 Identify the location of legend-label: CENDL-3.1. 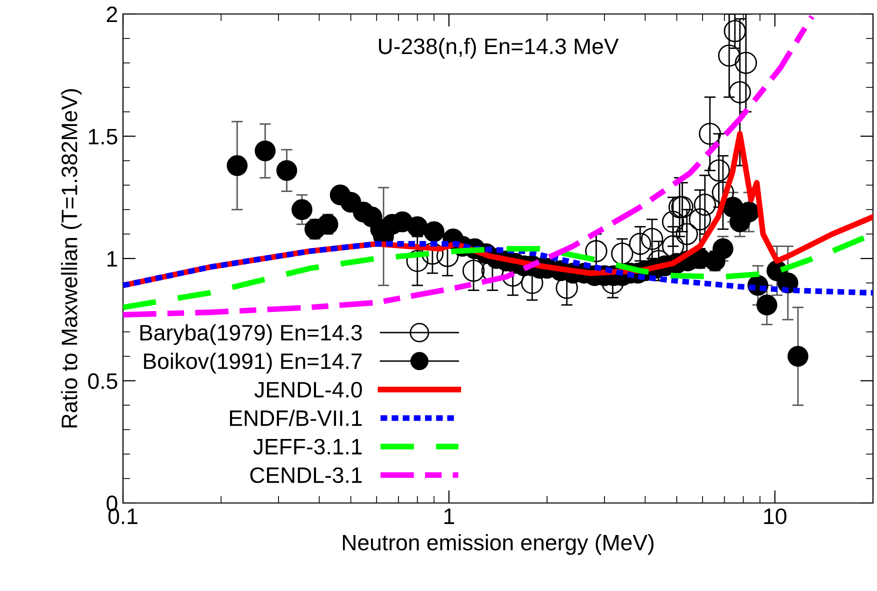
(306, 475).